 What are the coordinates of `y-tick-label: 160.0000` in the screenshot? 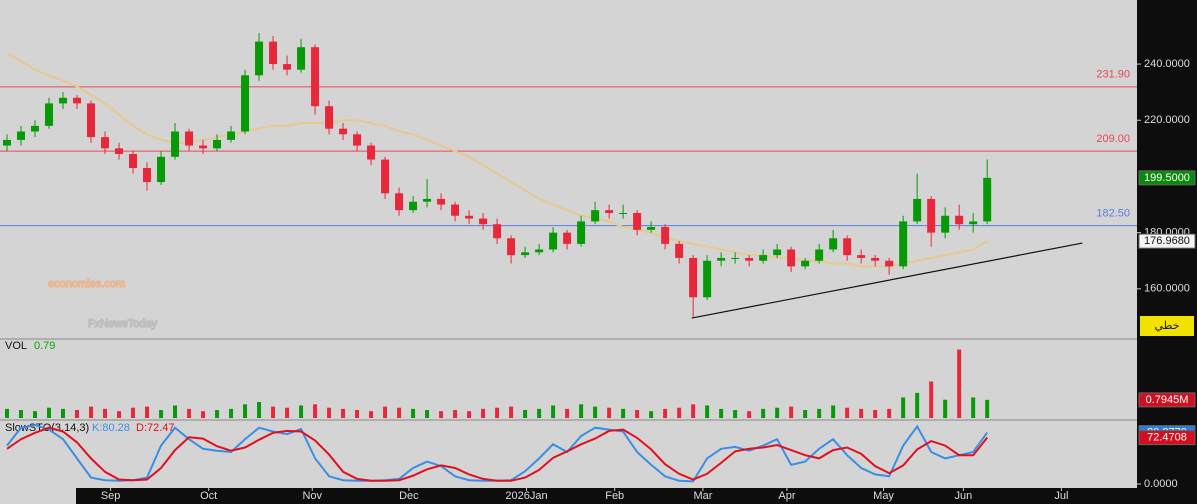 It's located at (1167, 289).